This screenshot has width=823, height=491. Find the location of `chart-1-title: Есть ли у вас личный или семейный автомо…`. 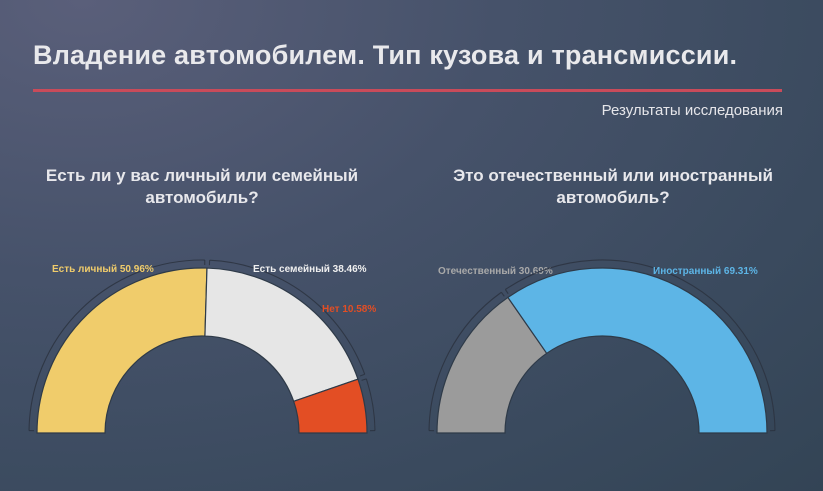

chart-1-title: Есть ли у вас личный или семейный автомо… is located at coordinates (202, 186).